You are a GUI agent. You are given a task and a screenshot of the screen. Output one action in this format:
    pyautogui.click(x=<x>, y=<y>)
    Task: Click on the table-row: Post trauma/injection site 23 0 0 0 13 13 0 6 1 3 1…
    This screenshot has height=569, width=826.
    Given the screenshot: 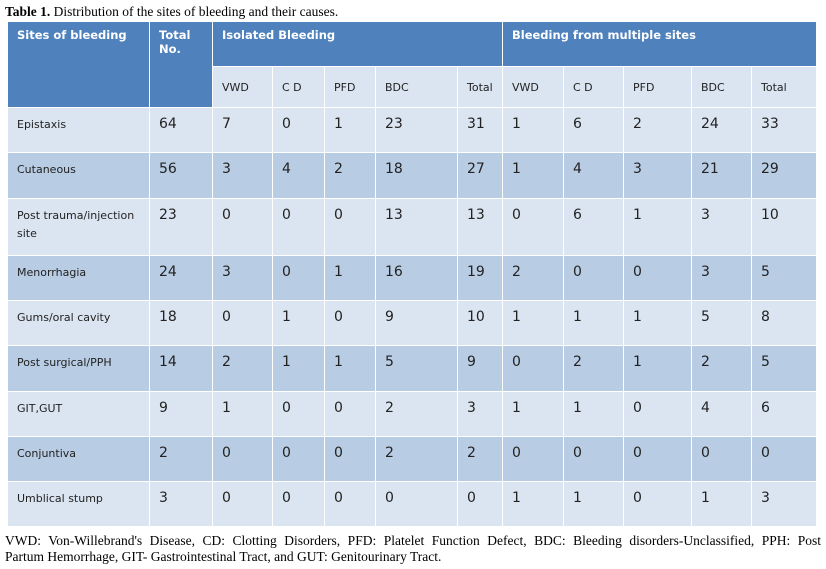 What is the action you would take?
    pyautogui.click(x=412, y=227)
    